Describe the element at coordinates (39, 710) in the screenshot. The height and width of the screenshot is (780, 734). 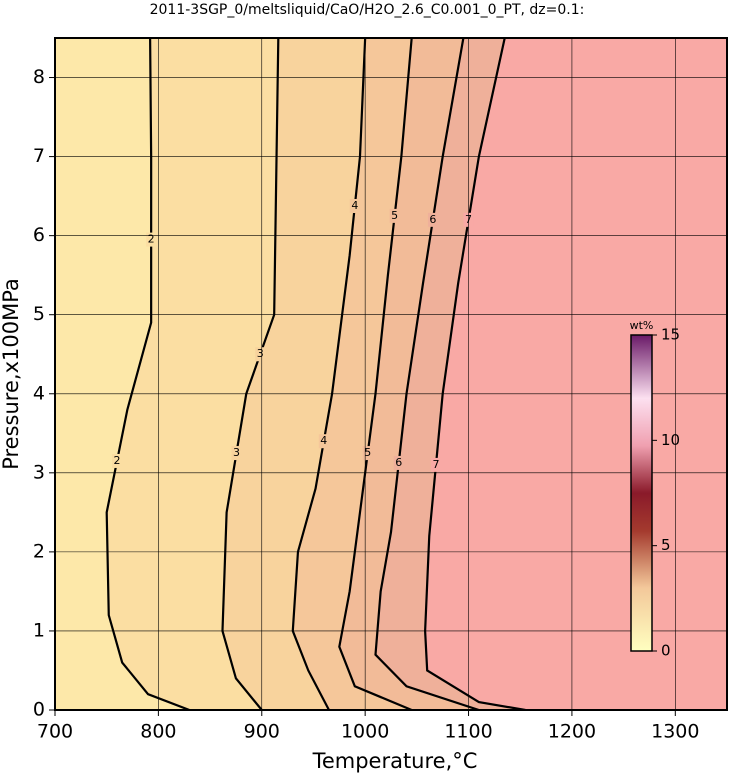
I see `y-tick-label: 0` at that location.